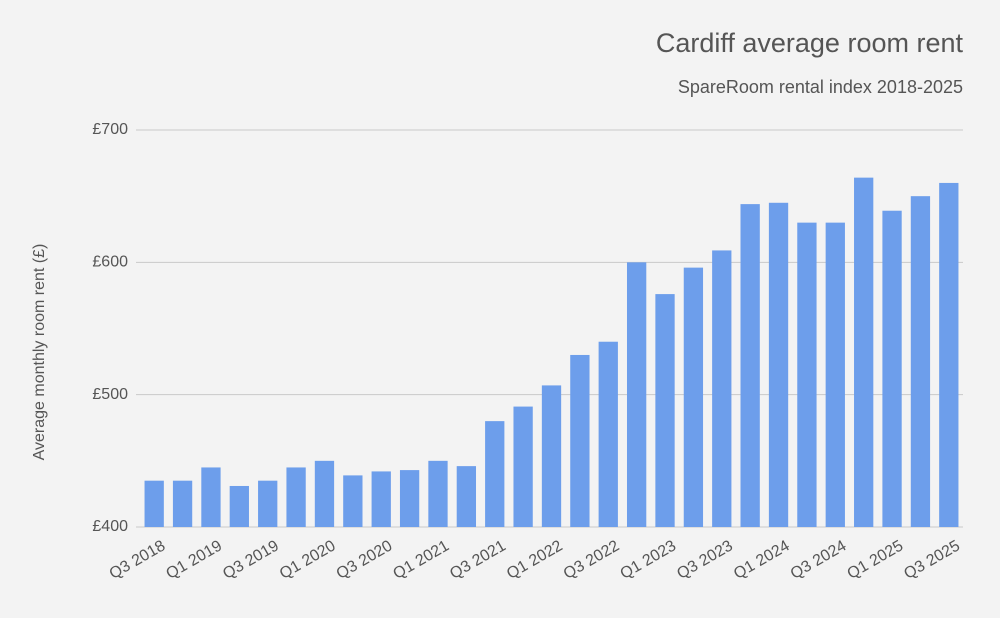 This screenshot has height=618, width=1000. I want to click on y-tick-label: £500, so click(110, 394).